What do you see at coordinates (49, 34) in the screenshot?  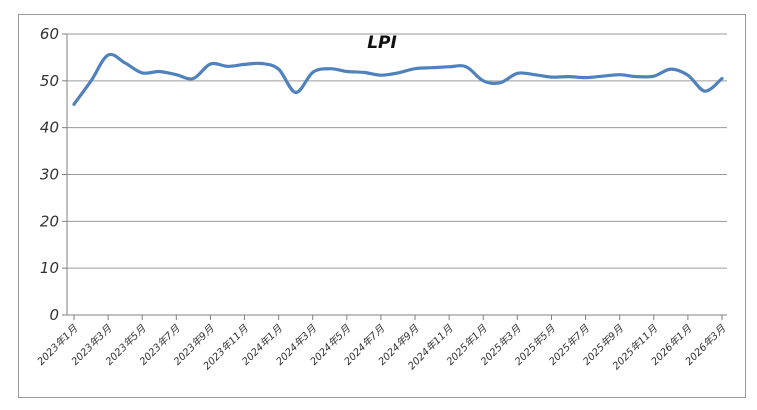 I see `y-tick-label-60: 60` at bounding box center [49, 34].